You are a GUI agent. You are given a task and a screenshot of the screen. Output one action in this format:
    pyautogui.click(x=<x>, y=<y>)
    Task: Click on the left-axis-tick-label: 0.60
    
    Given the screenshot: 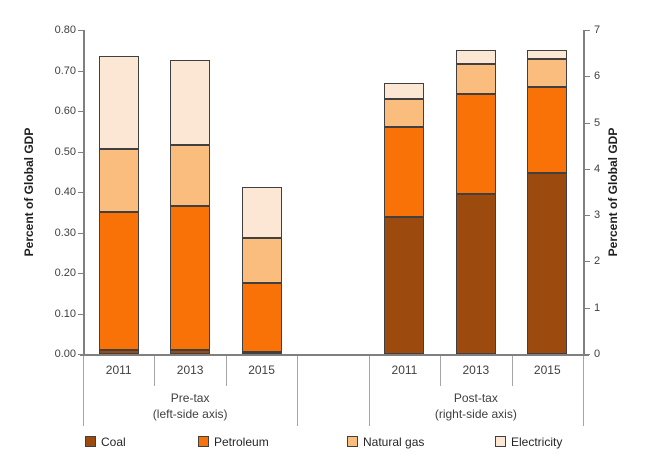 What is the action you would take?
    pyautogui.click(x=65, y=111)
    